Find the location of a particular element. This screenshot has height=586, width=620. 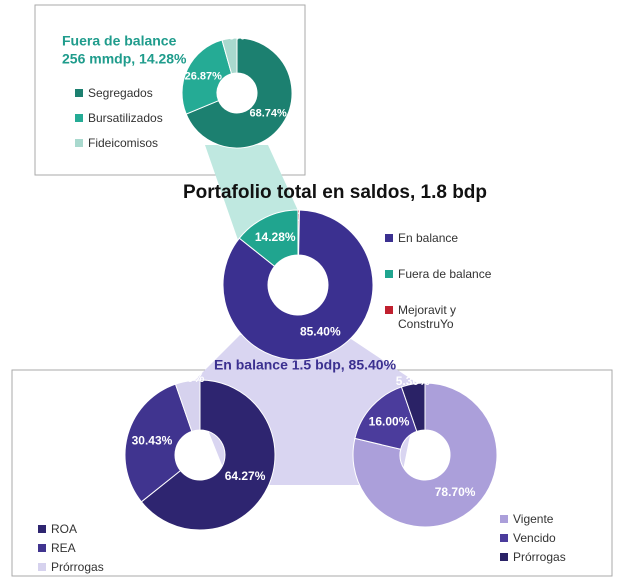

legend-entry: Bursatilizados is located at coordinates (119, 118).